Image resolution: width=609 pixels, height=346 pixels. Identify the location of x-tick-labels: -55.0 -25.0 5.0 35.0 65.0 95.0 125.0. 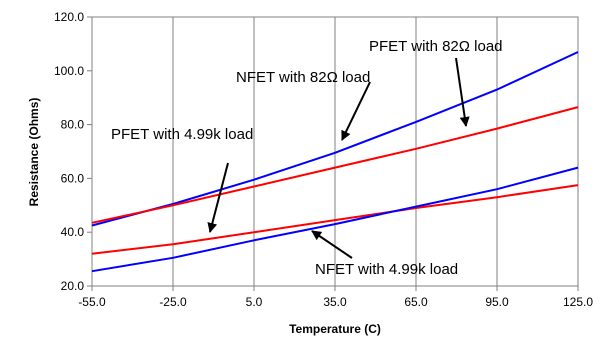
(335, 302).